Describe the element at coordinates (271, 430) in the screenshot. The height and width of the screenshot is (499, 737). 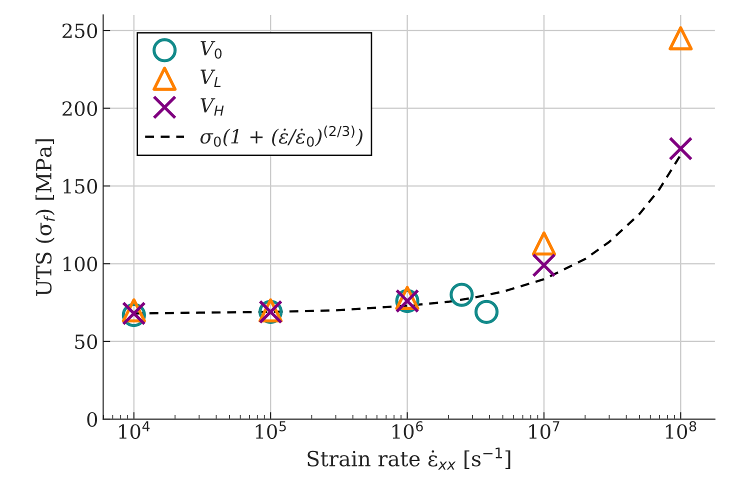
I see `x-tick-label: 10$^{5}$` at that location.